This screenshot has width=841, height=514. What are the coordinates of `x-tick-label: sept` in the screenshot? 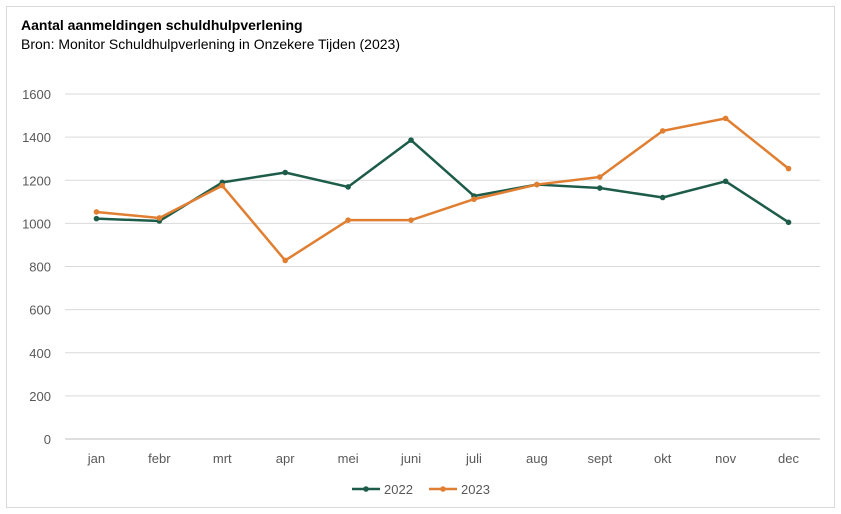 It's located at (600, 458).